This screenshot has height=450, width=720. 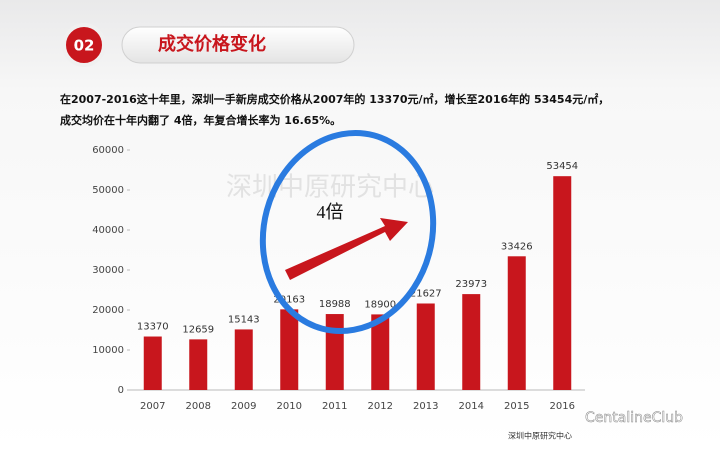 I want to click on y-tick-label: 40000, so click(x=108, y=230).